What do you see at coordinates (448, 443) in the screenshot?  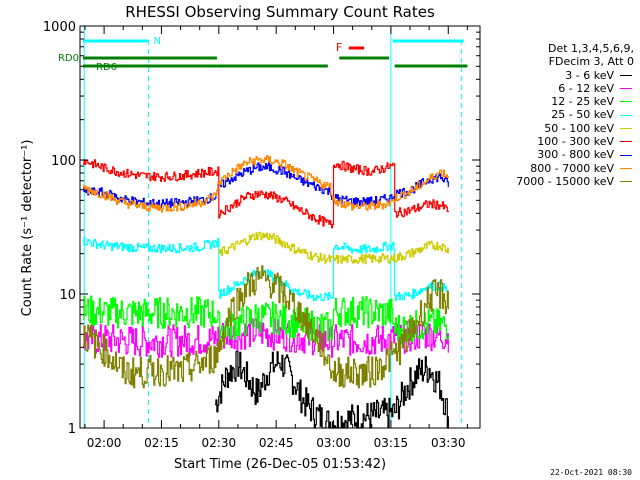 I see `x-tick-label-6: 03:30` at bounding box center [448, 443].